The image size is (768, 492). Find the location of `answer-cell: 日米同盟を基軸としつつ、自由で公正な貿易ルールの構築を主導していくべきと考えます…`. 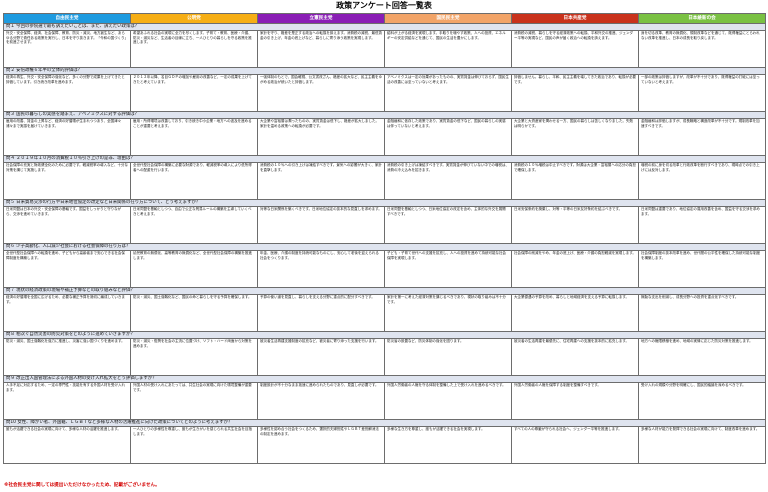

answer-cell: 日米同盟を基軸としつつ、自由で公正な貿易ルールの構築を主導していくべきと考えます… is located at coordinates (194, 225).